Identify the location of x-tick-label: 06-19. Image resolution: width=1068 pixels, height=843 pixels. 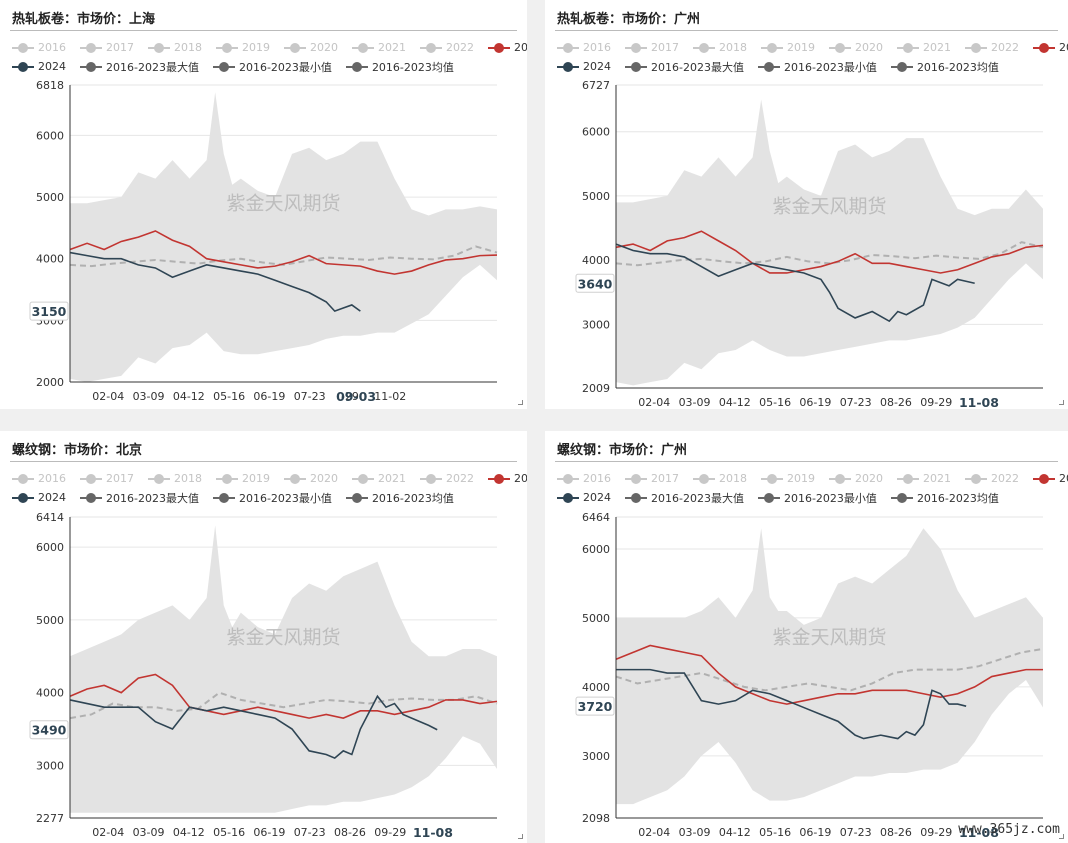
(269, 396).